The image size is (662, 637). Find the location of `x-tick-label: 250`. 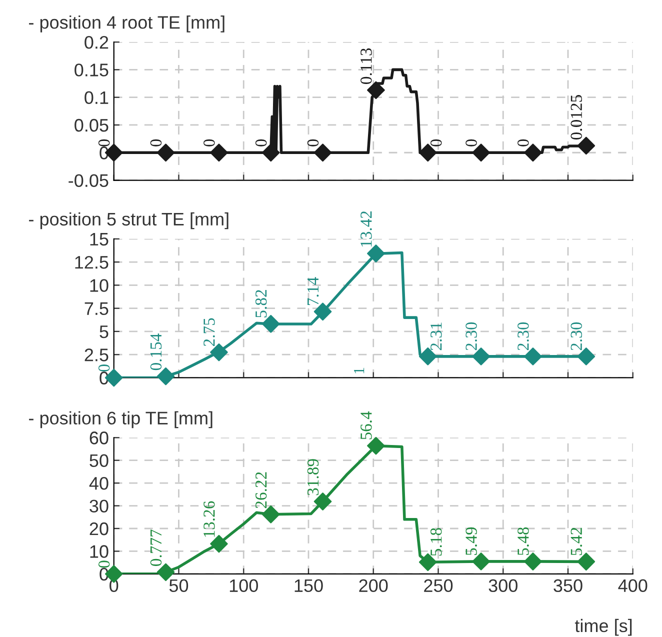

x-tick-label: 250 is located at coordinates (438, 585).